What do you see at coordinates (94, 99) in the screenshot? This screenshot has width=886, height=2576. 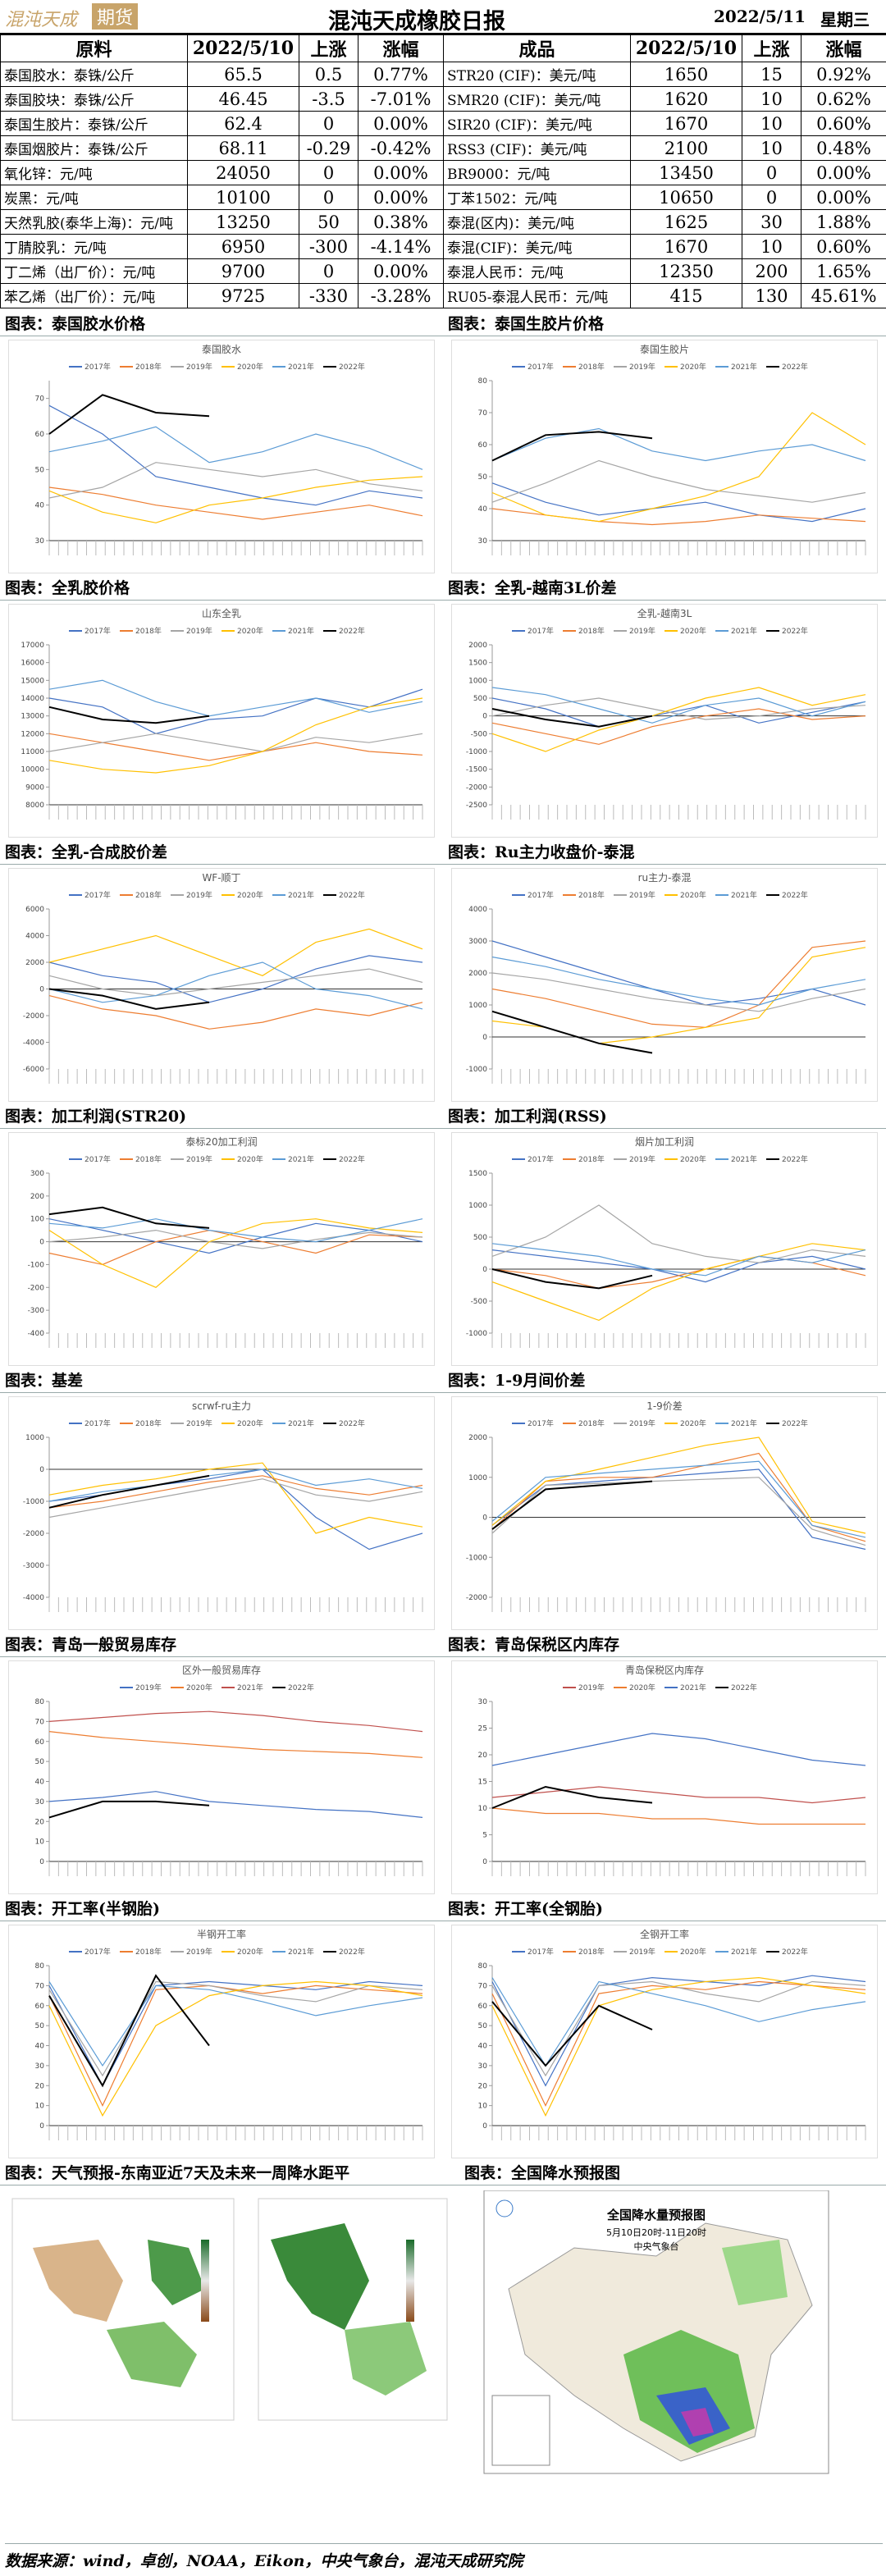 I see `table-cell: 泰国胶块：泰铢/公斤` at bounding box center [94, 99].